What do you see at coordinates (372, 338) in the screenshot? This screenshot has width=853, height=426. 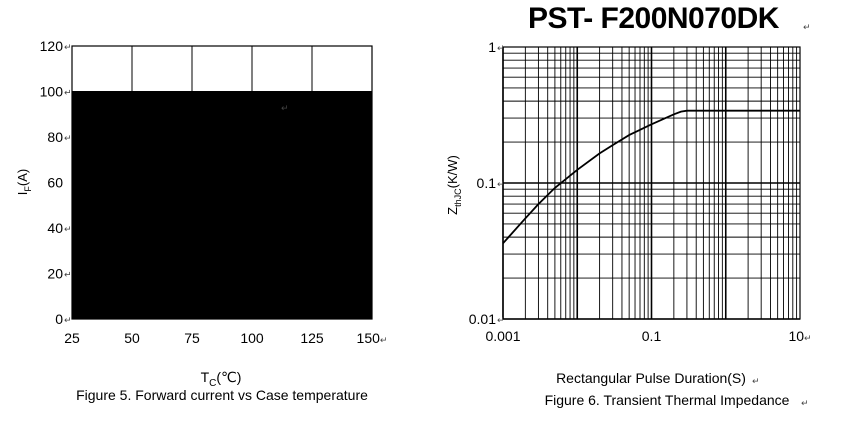 I see `chart1-x-tick-label: 150↵` at bounding box center [372, 338].